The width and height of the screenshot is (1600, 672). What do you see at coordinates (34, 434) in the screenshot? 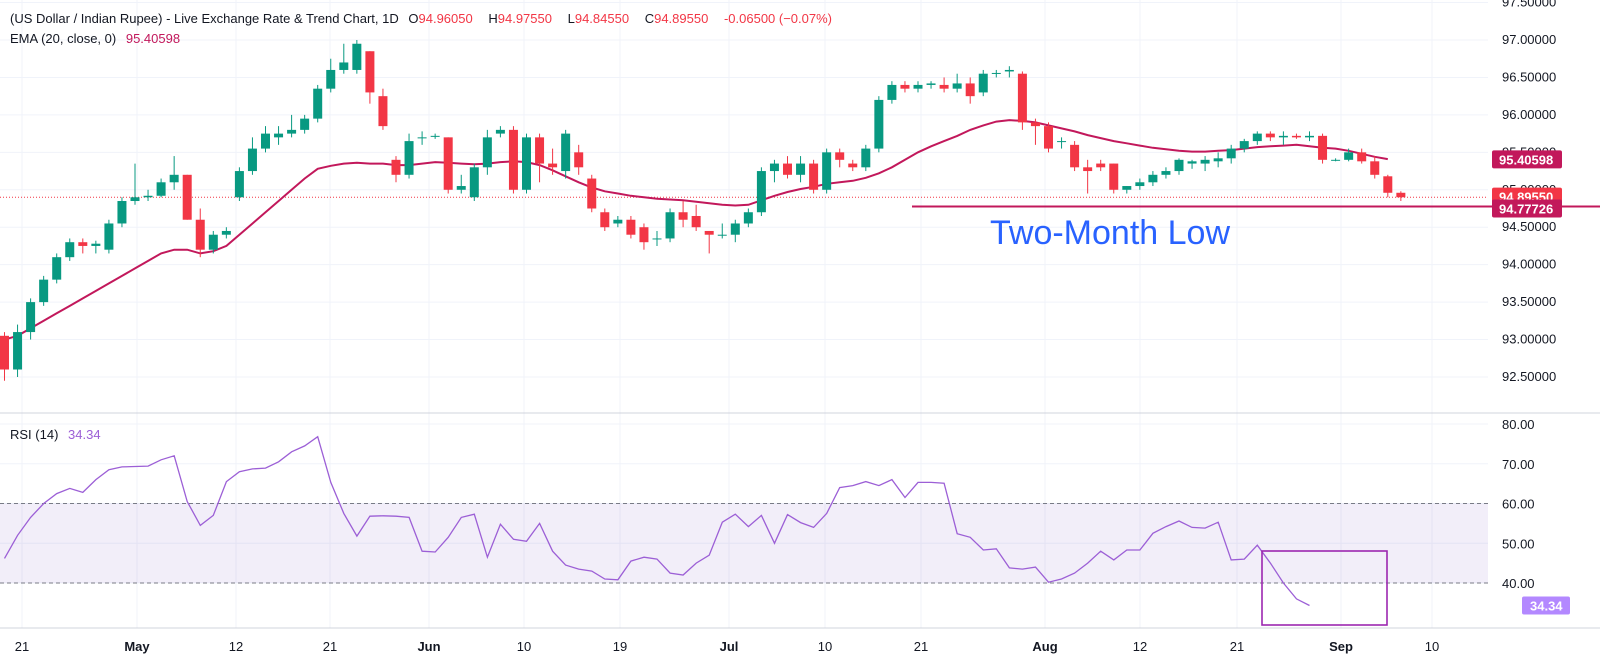
I see `rsi-label: RSI (14)` at bounding box center [34, 434].